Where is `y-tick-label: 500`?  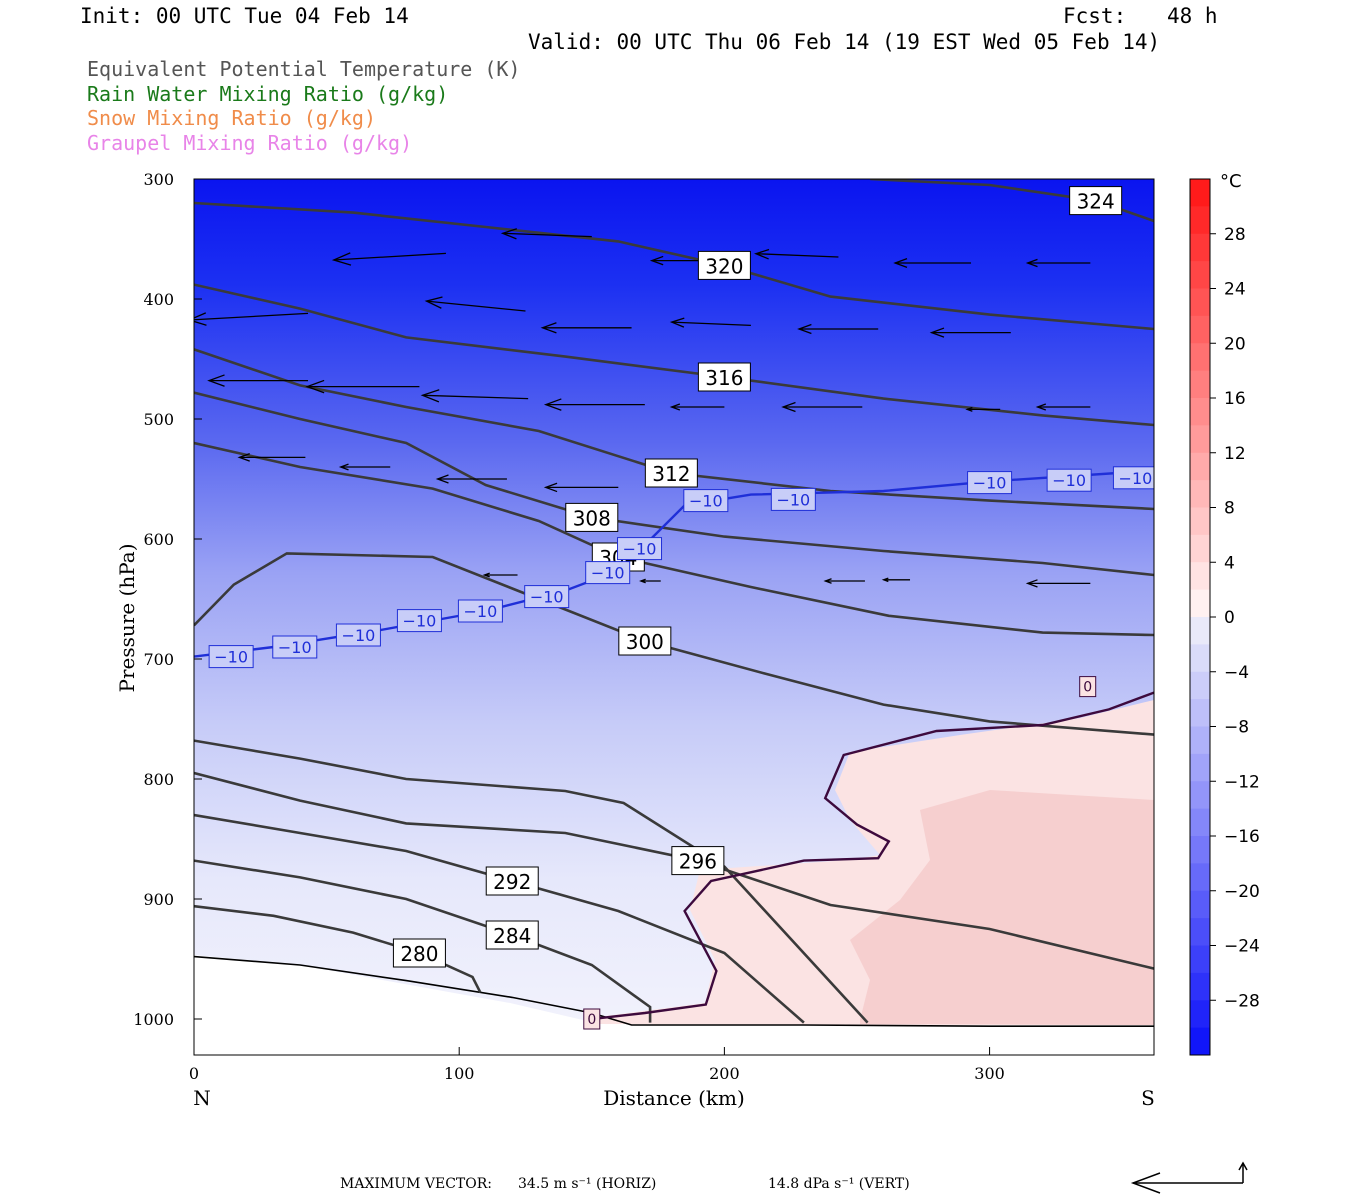 y-tick-label: 500 is located at coordinates (158, 419).